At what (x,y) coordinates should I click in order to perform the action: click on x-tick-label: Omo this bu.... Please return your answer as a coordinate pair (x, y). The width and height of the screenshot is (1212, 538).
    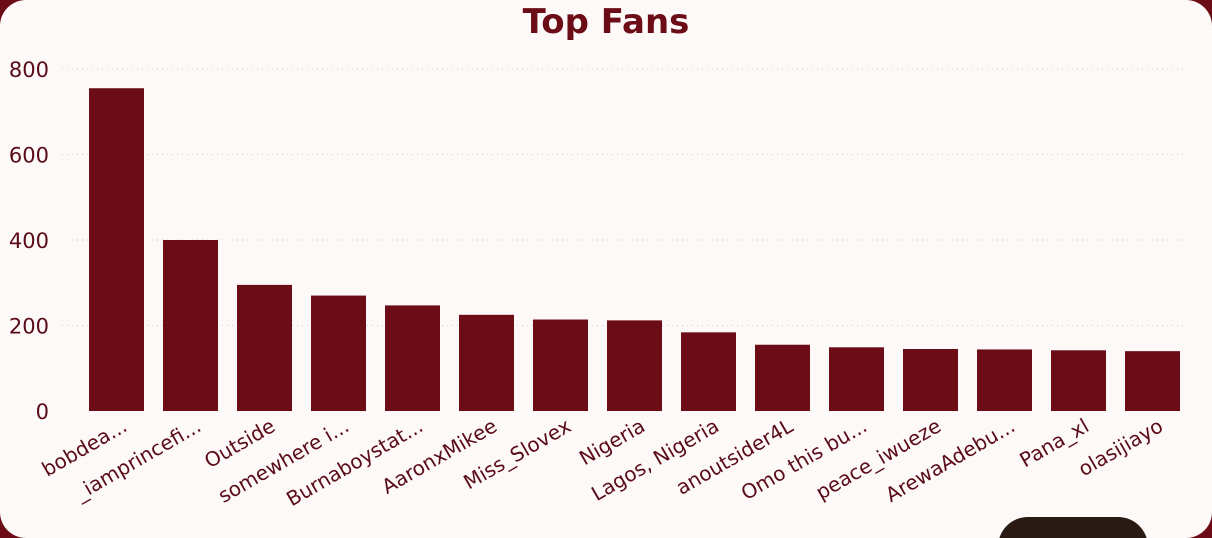
    Looking at the image, I should click on (804, 459).